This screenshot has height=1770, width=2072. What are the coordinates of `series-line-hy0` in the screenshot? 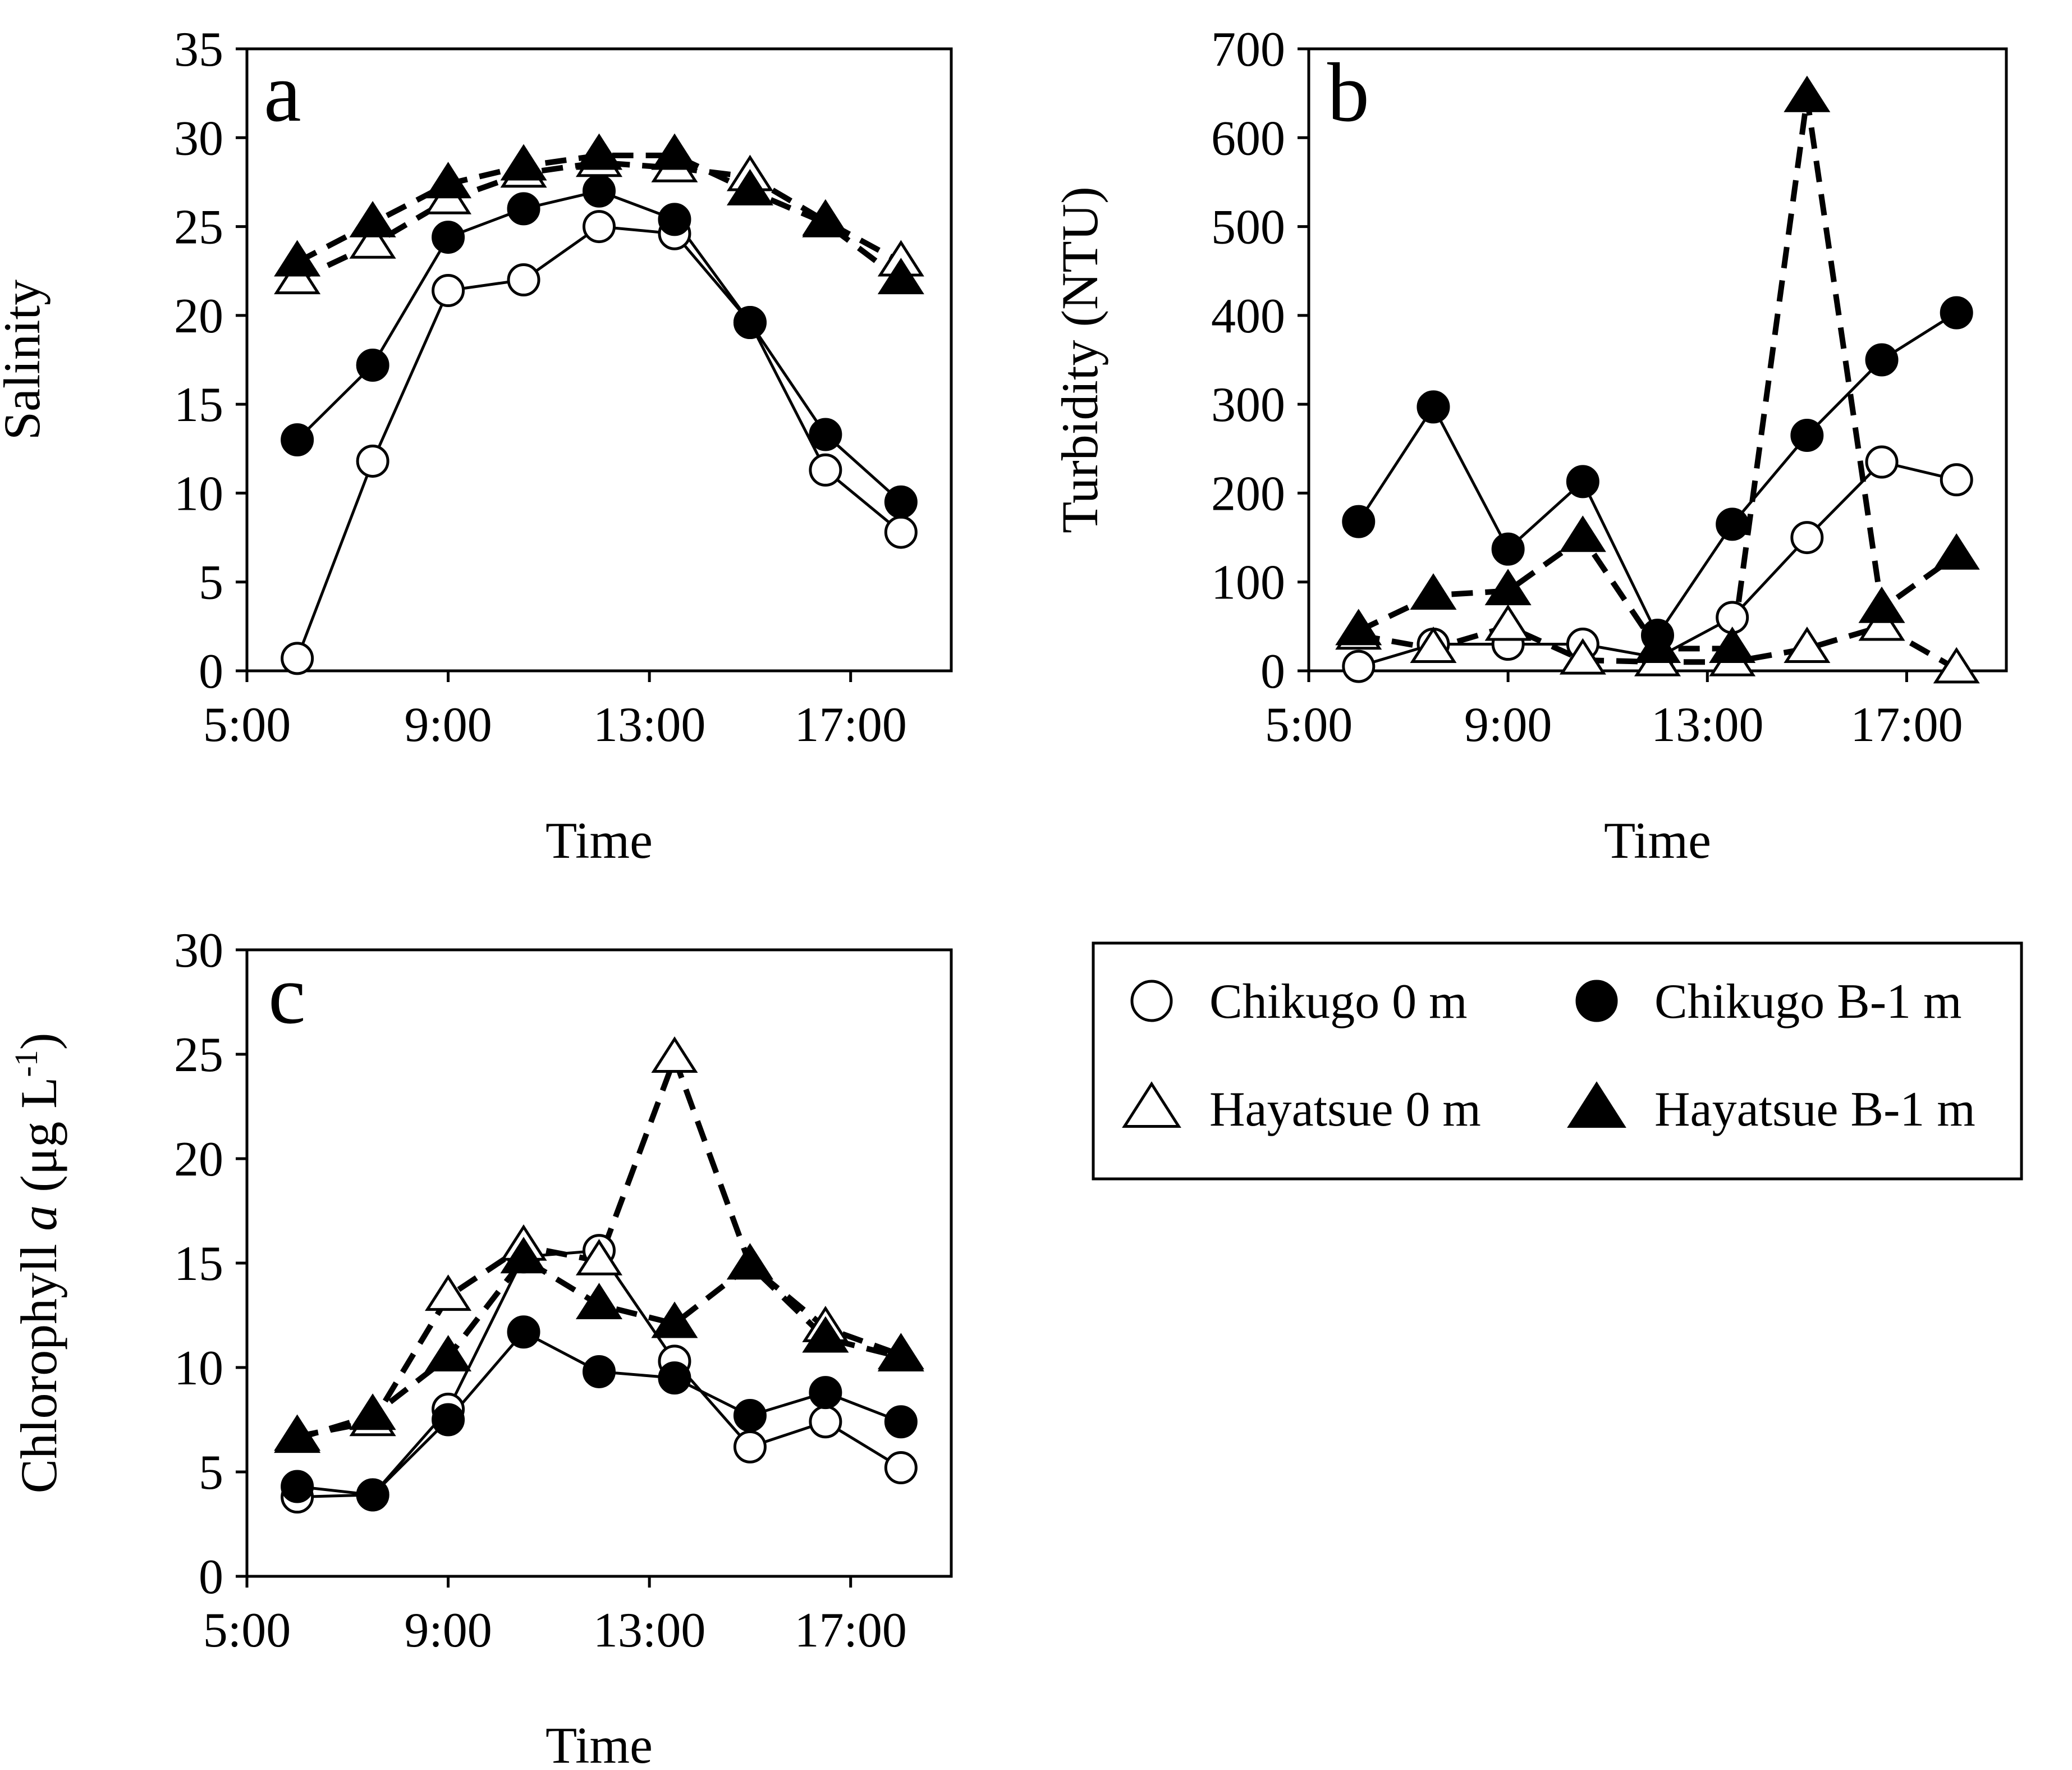 It's located at (599, 221).